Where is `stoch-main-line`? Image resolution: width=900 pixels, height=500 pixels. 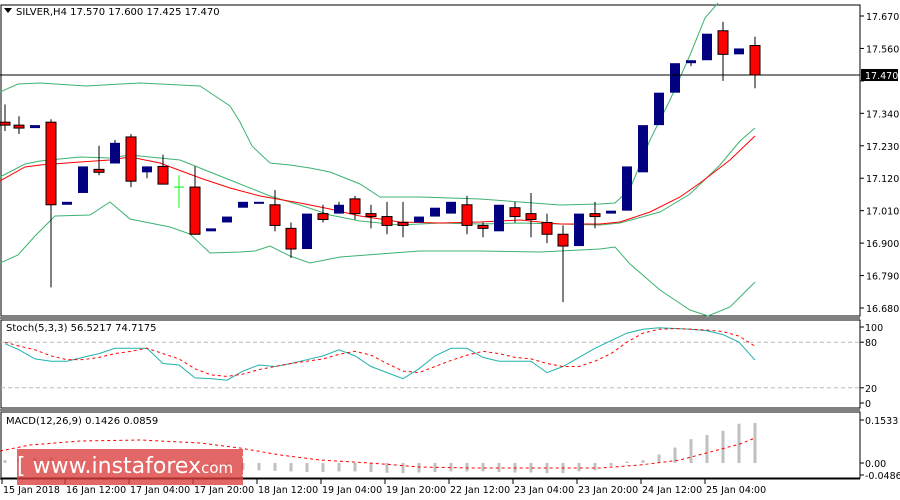 stoch-main-line is located at coordinates (380, 354).